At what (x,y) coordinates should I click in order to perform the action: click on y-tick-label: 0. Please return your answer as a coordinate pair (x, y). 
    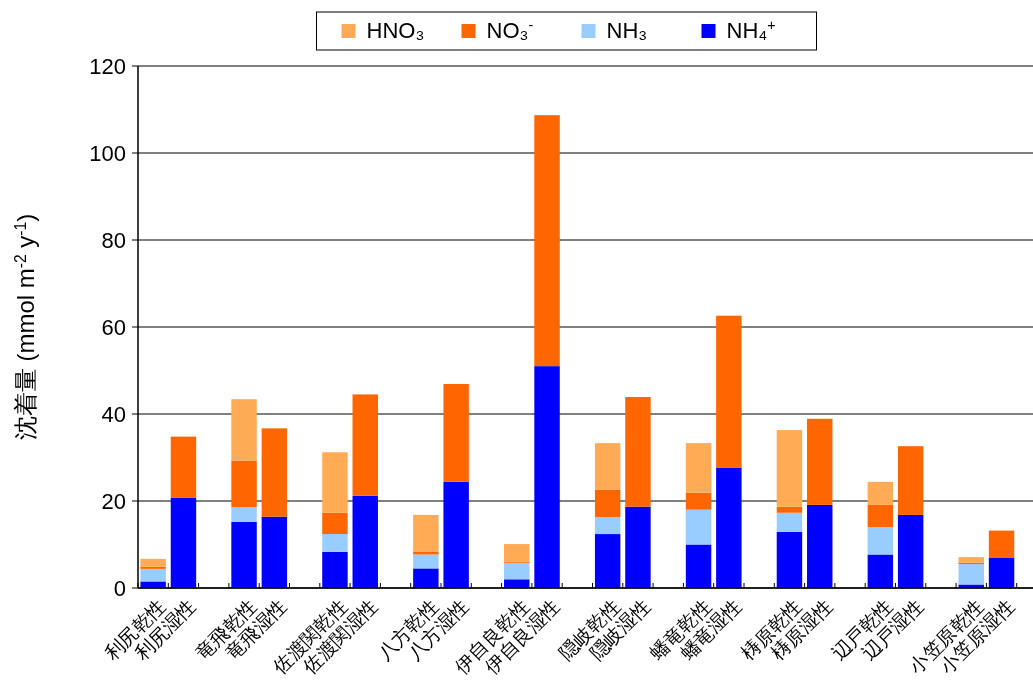
    Looking at the image, I should click on (119, 588).